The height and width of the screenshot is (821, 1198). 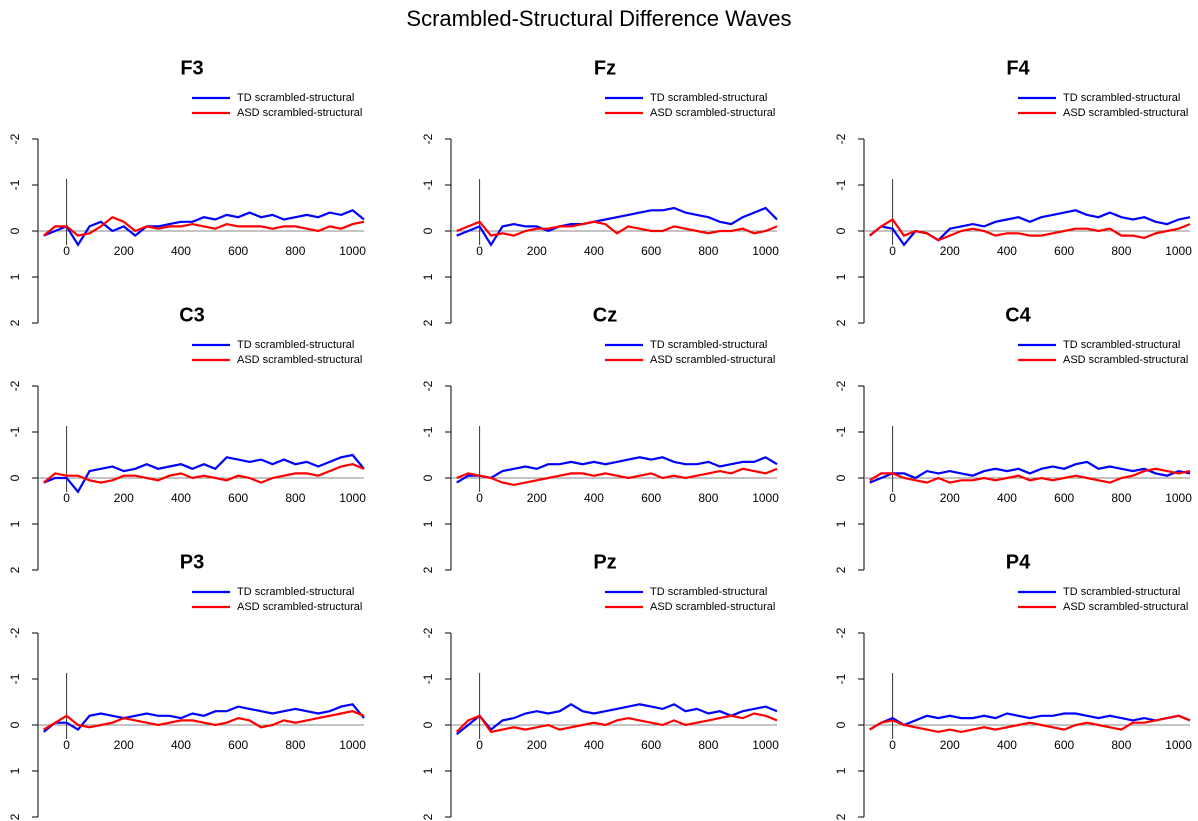 I want to click on panel-title: C3, so click(x=192, y=315).